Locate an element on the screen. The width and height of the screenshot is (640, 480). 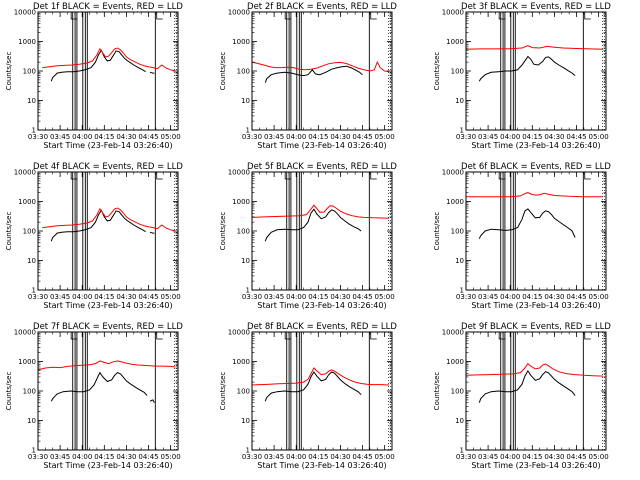
panel-title: Det 4f BLACK = Events, RED = LLD is located at coordinates (108, 167).